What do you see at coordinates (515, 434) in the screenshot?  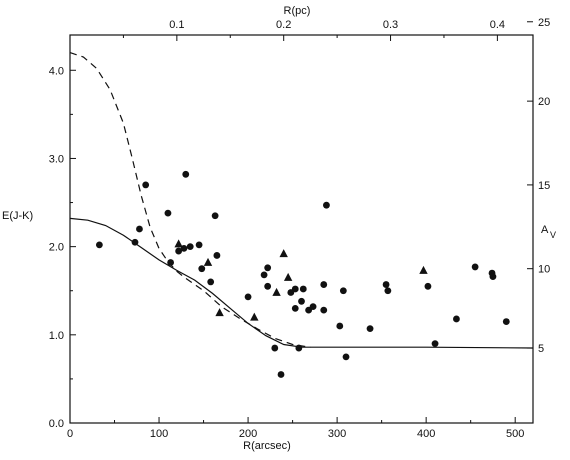 I see `x-tick-label: 500` at bounding box center [515, 434].